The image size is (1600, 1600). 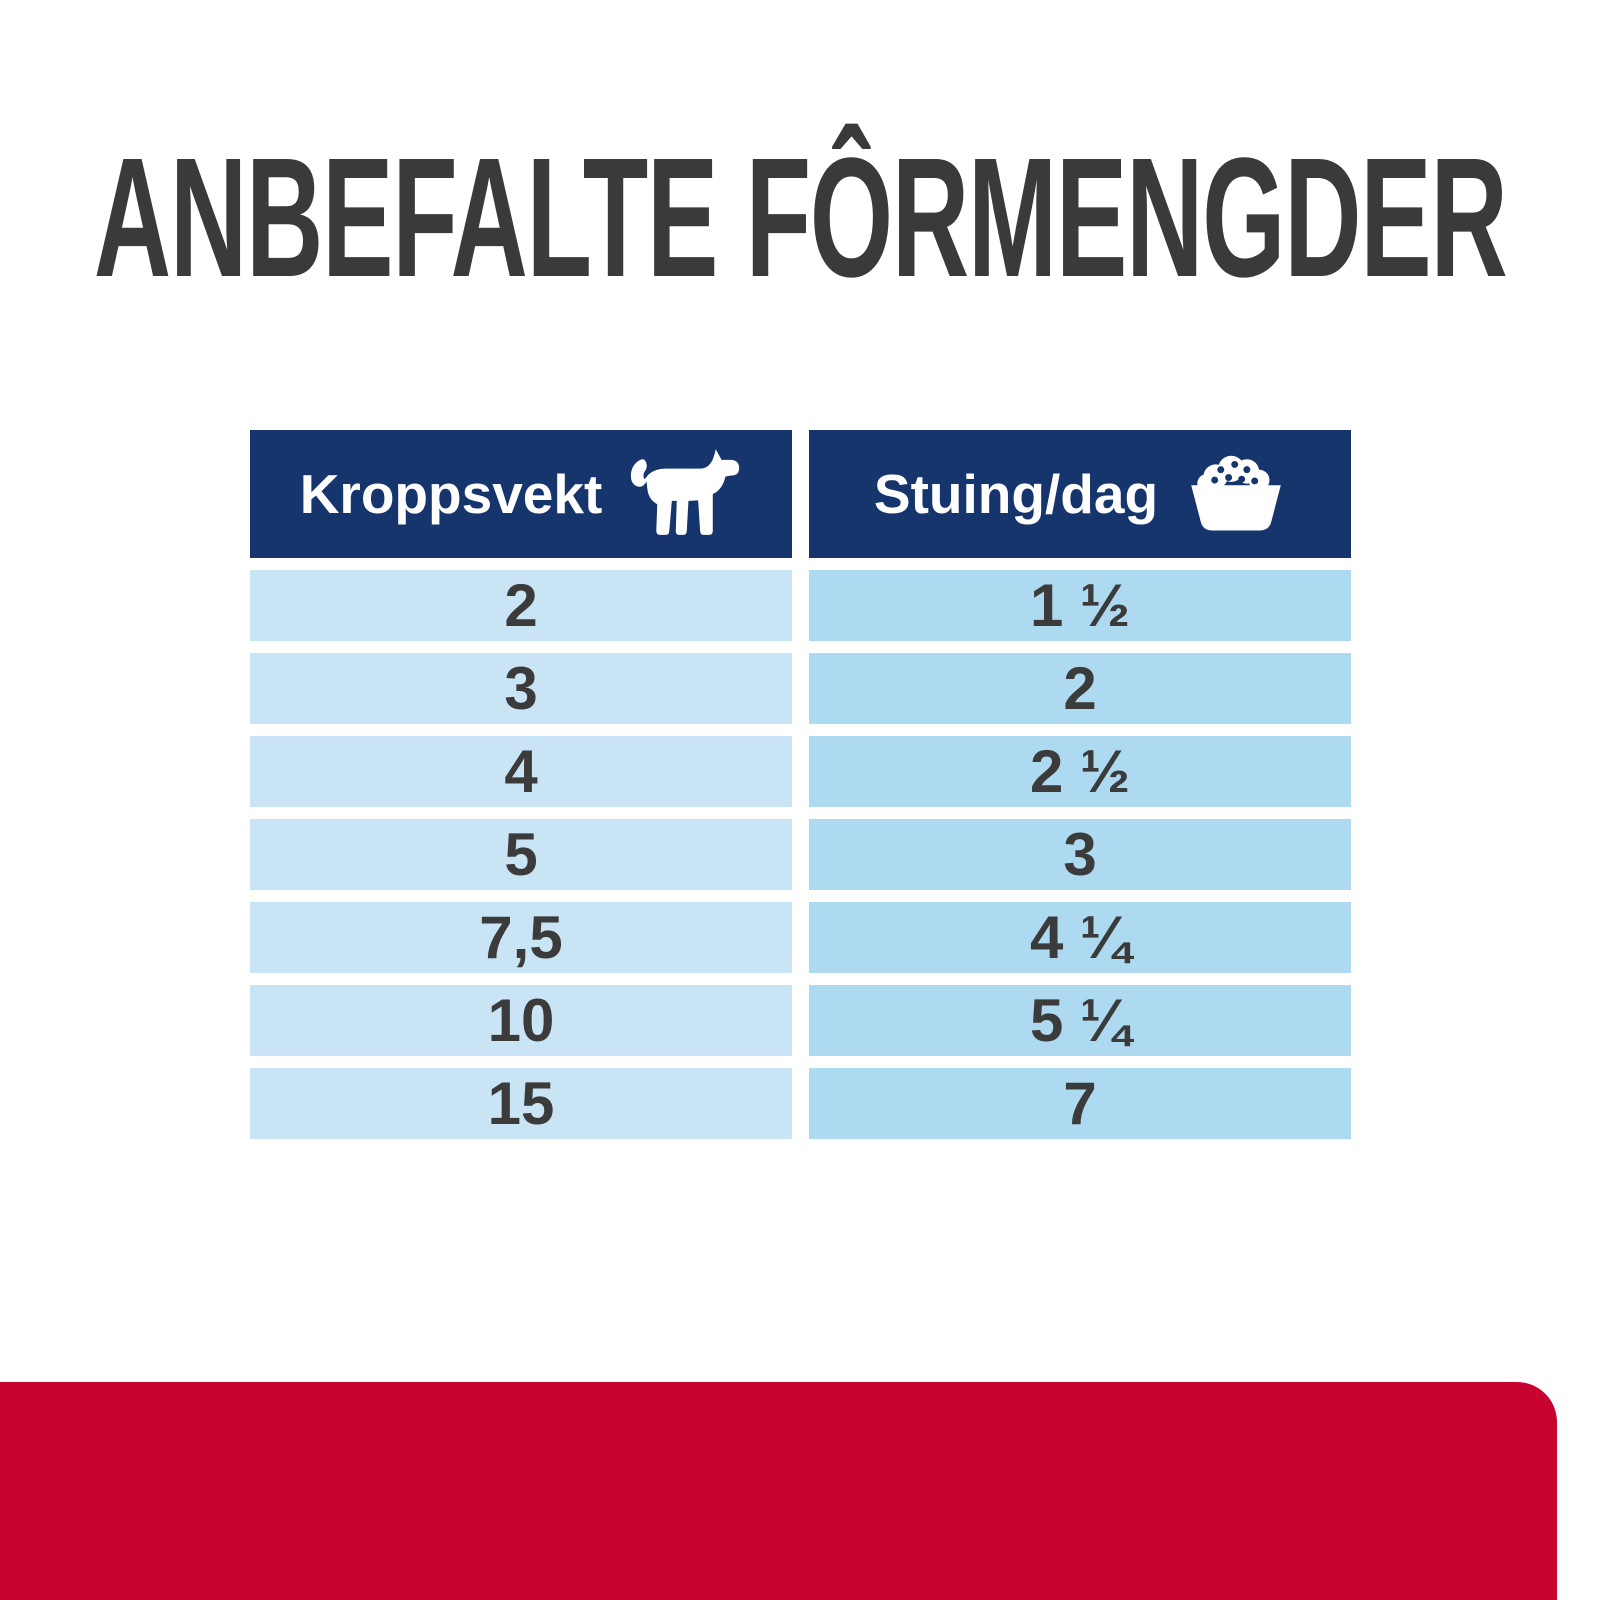 I want to click on stew-per-day-cell: 2, so click(x=1080, y=688).